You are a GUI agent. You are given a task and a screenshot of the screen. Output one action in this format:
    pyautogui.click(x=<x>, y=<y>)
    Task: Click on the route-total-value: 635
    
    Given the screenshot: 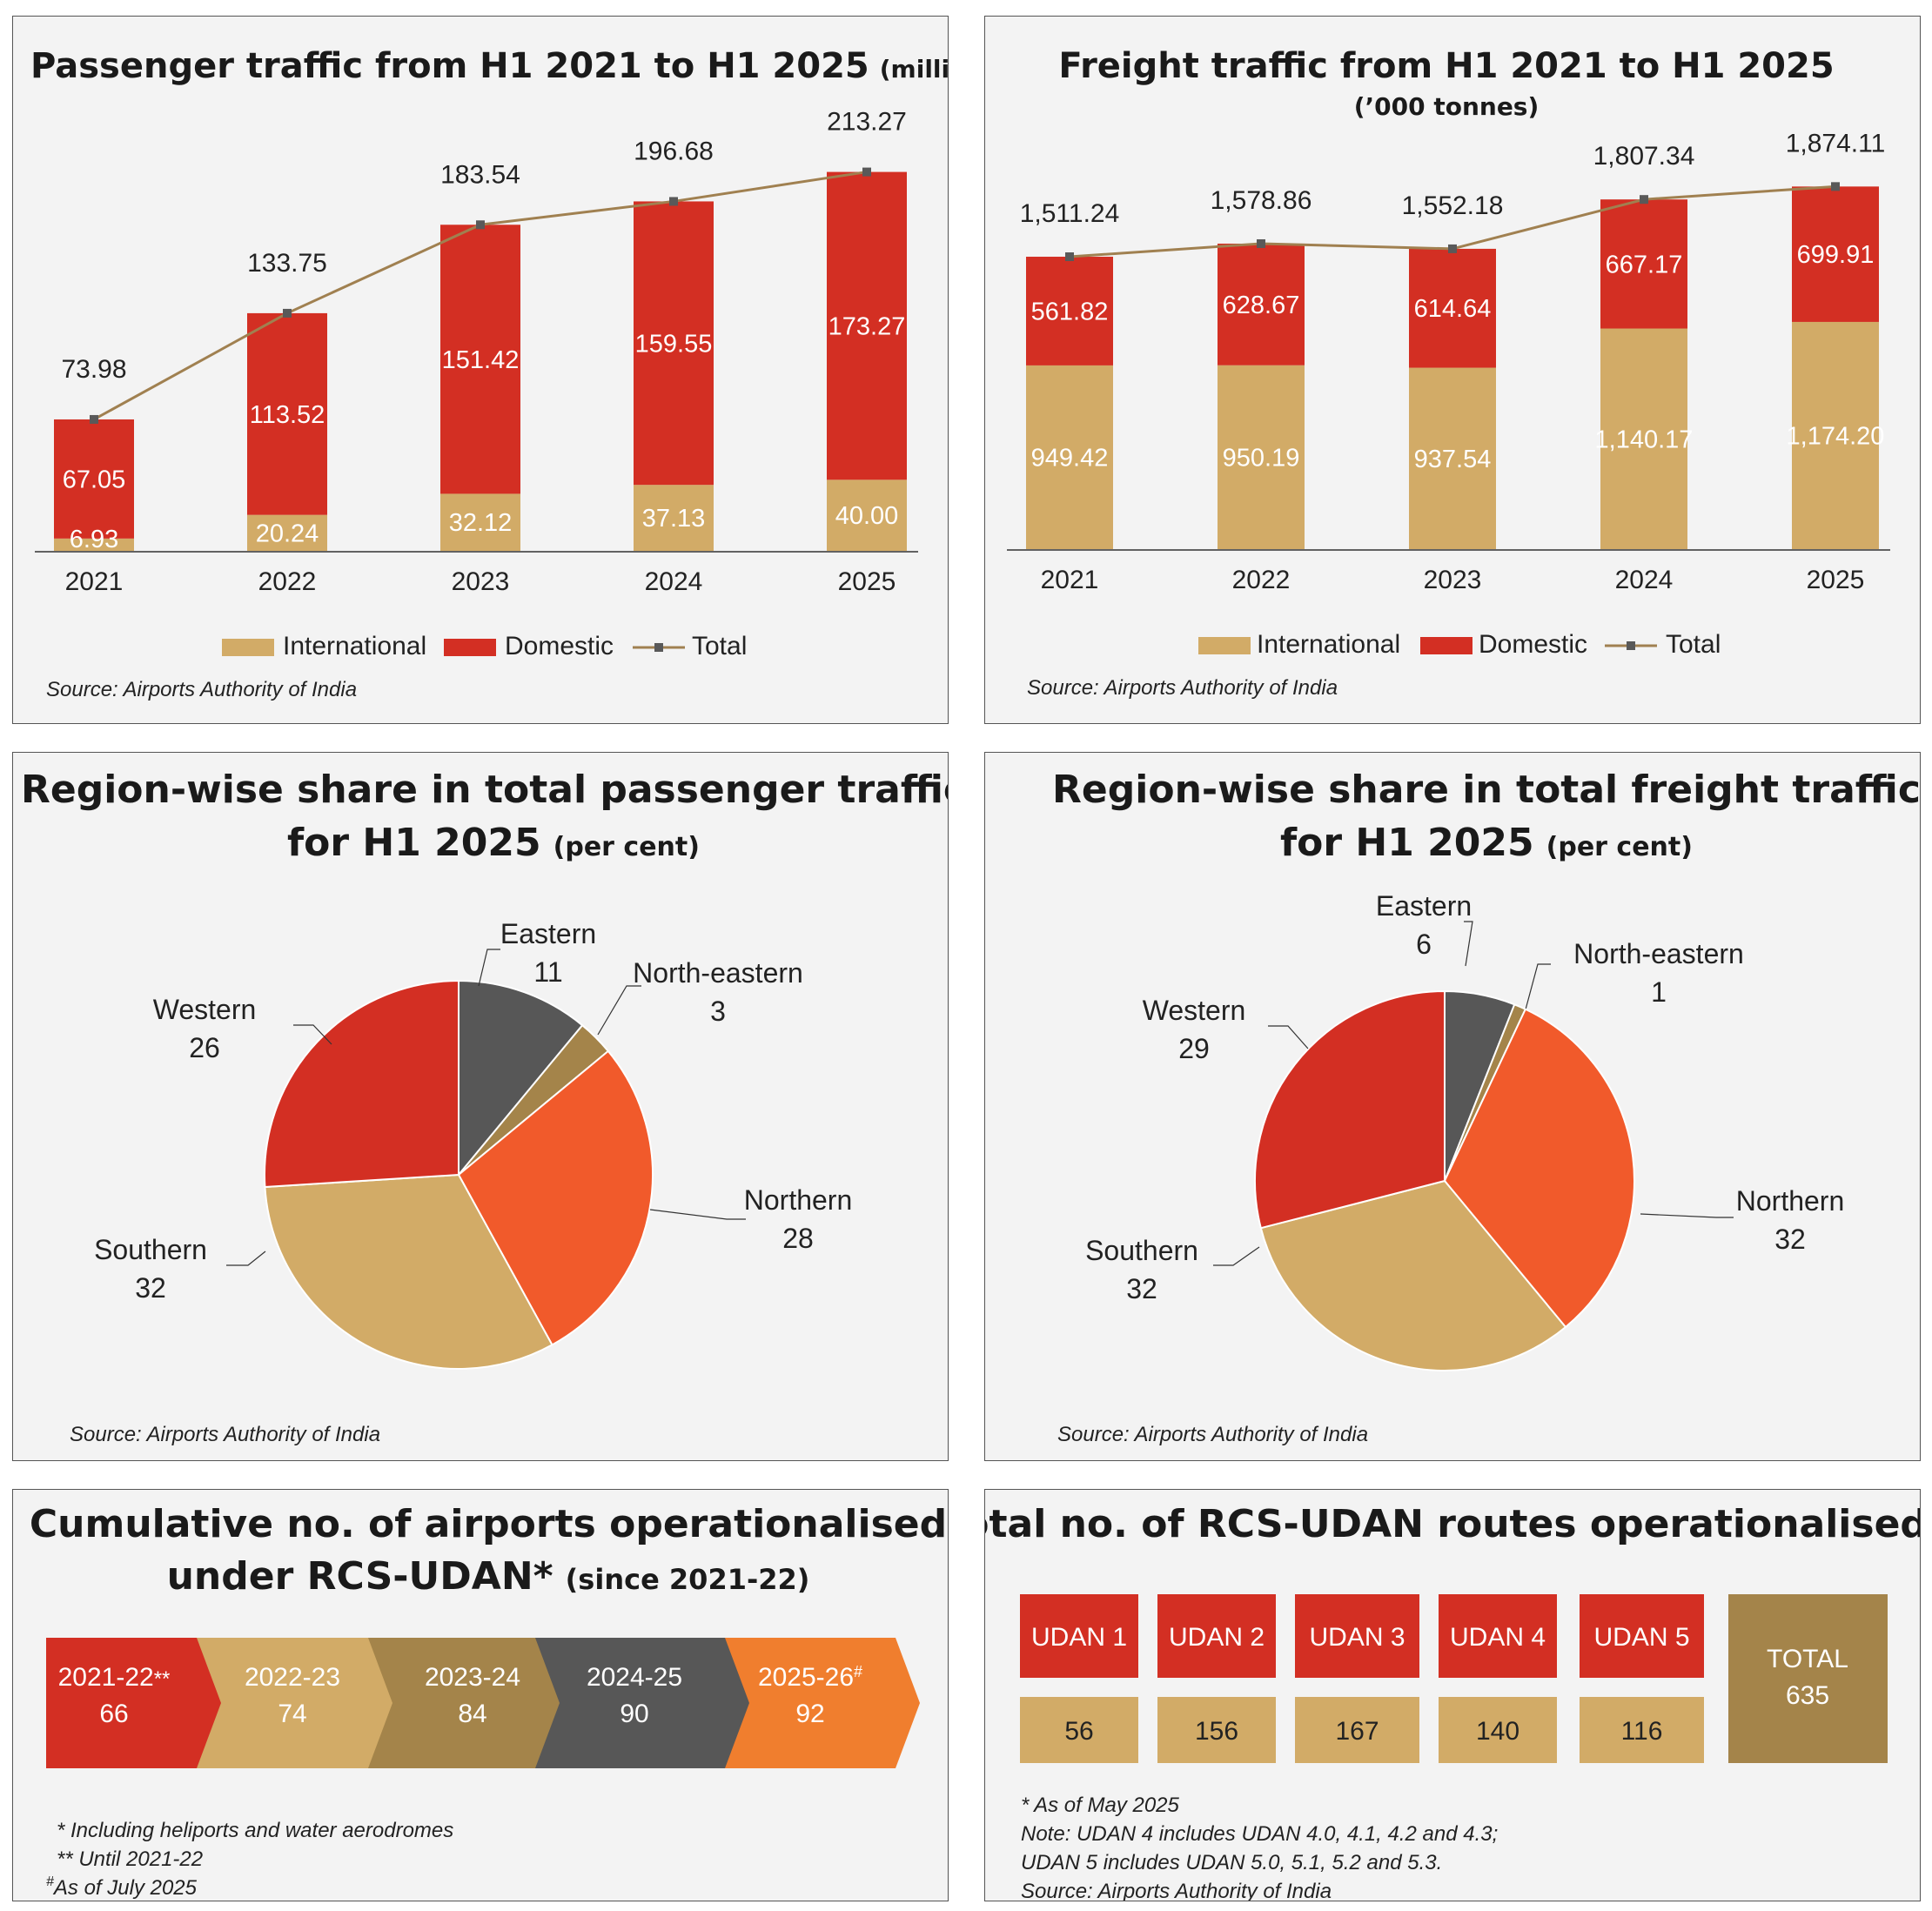 What is the action you would take?
    pyautogui.click(x=1807, y=1695)
    